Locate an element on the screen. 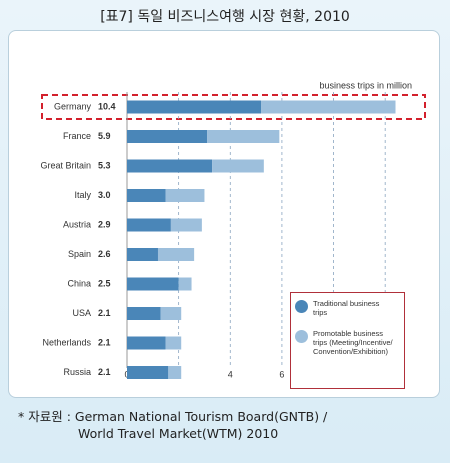 The height and width of the screenshot is (463, 450). x-tick-label: 6 is located at coordinates (281, 374).